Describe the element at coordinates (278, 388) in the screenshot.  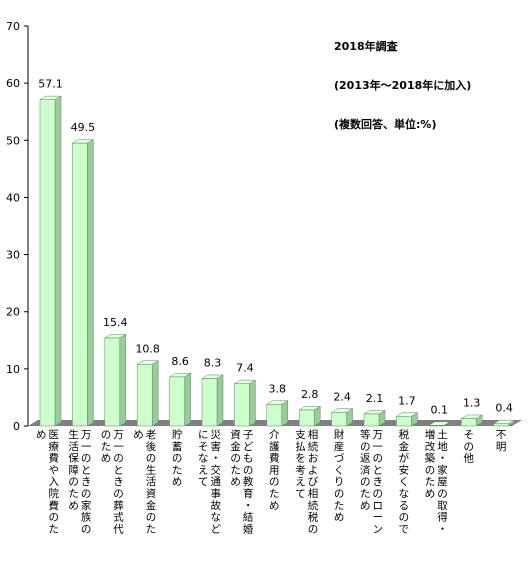
I see `data-label: 3.8` at that location.